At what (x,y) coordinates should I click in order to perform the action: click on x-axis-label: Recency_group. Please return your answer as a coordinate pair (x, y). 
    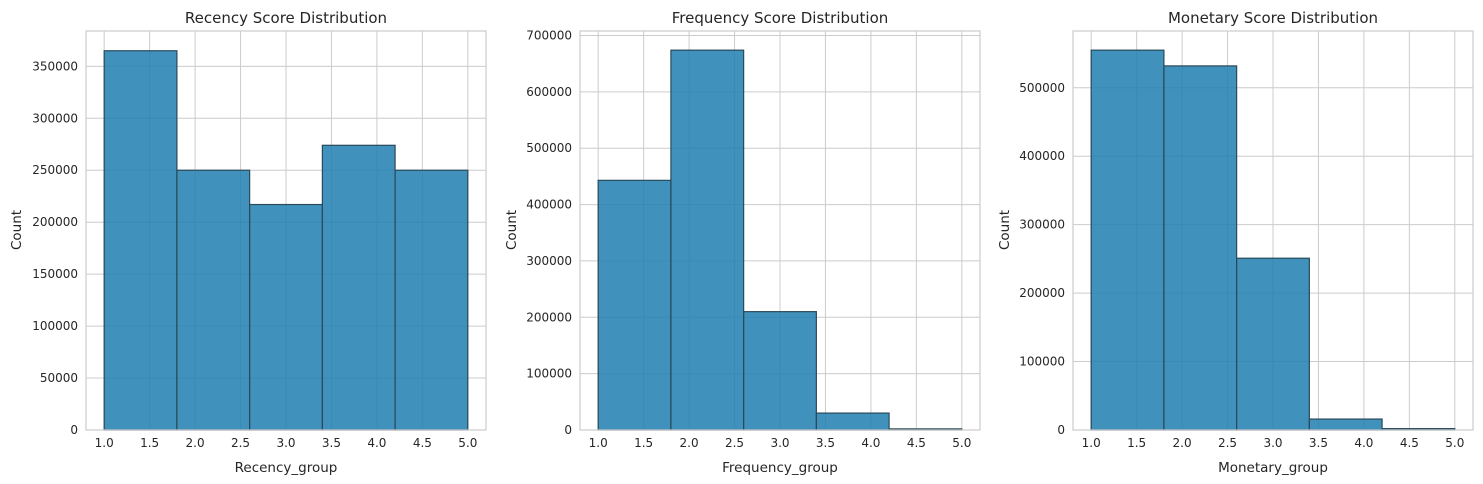
    Looking at the image, I should click on (286, 468).